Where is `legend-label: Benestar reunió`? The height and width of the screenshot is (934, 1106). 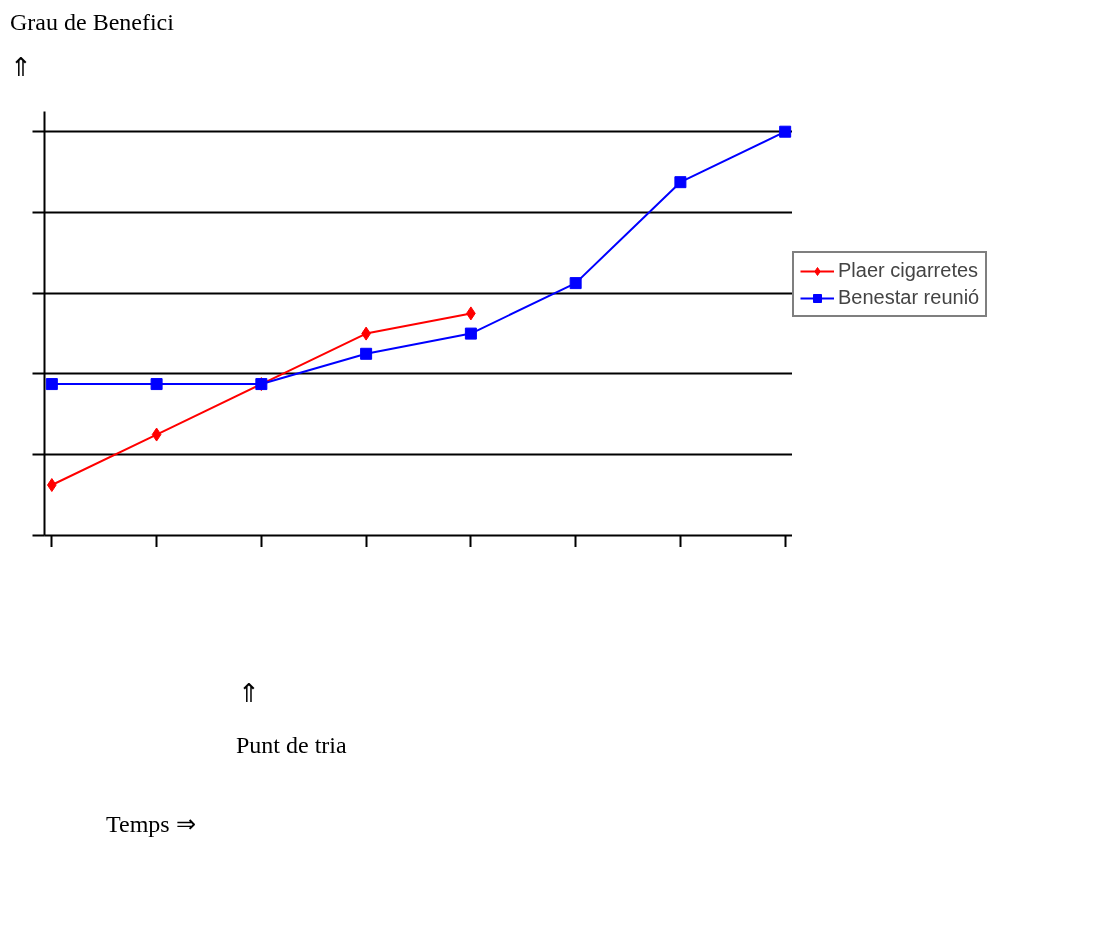 legend-label: Benestar reunió is located at coordinates (909, 298).